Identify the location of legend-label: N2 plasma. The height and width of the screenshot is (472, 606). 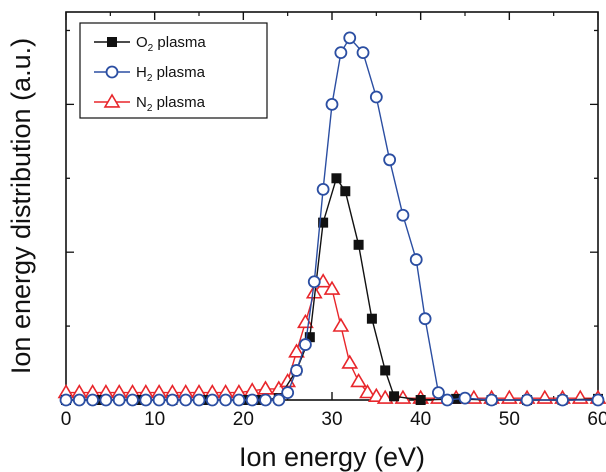
(171, 104).